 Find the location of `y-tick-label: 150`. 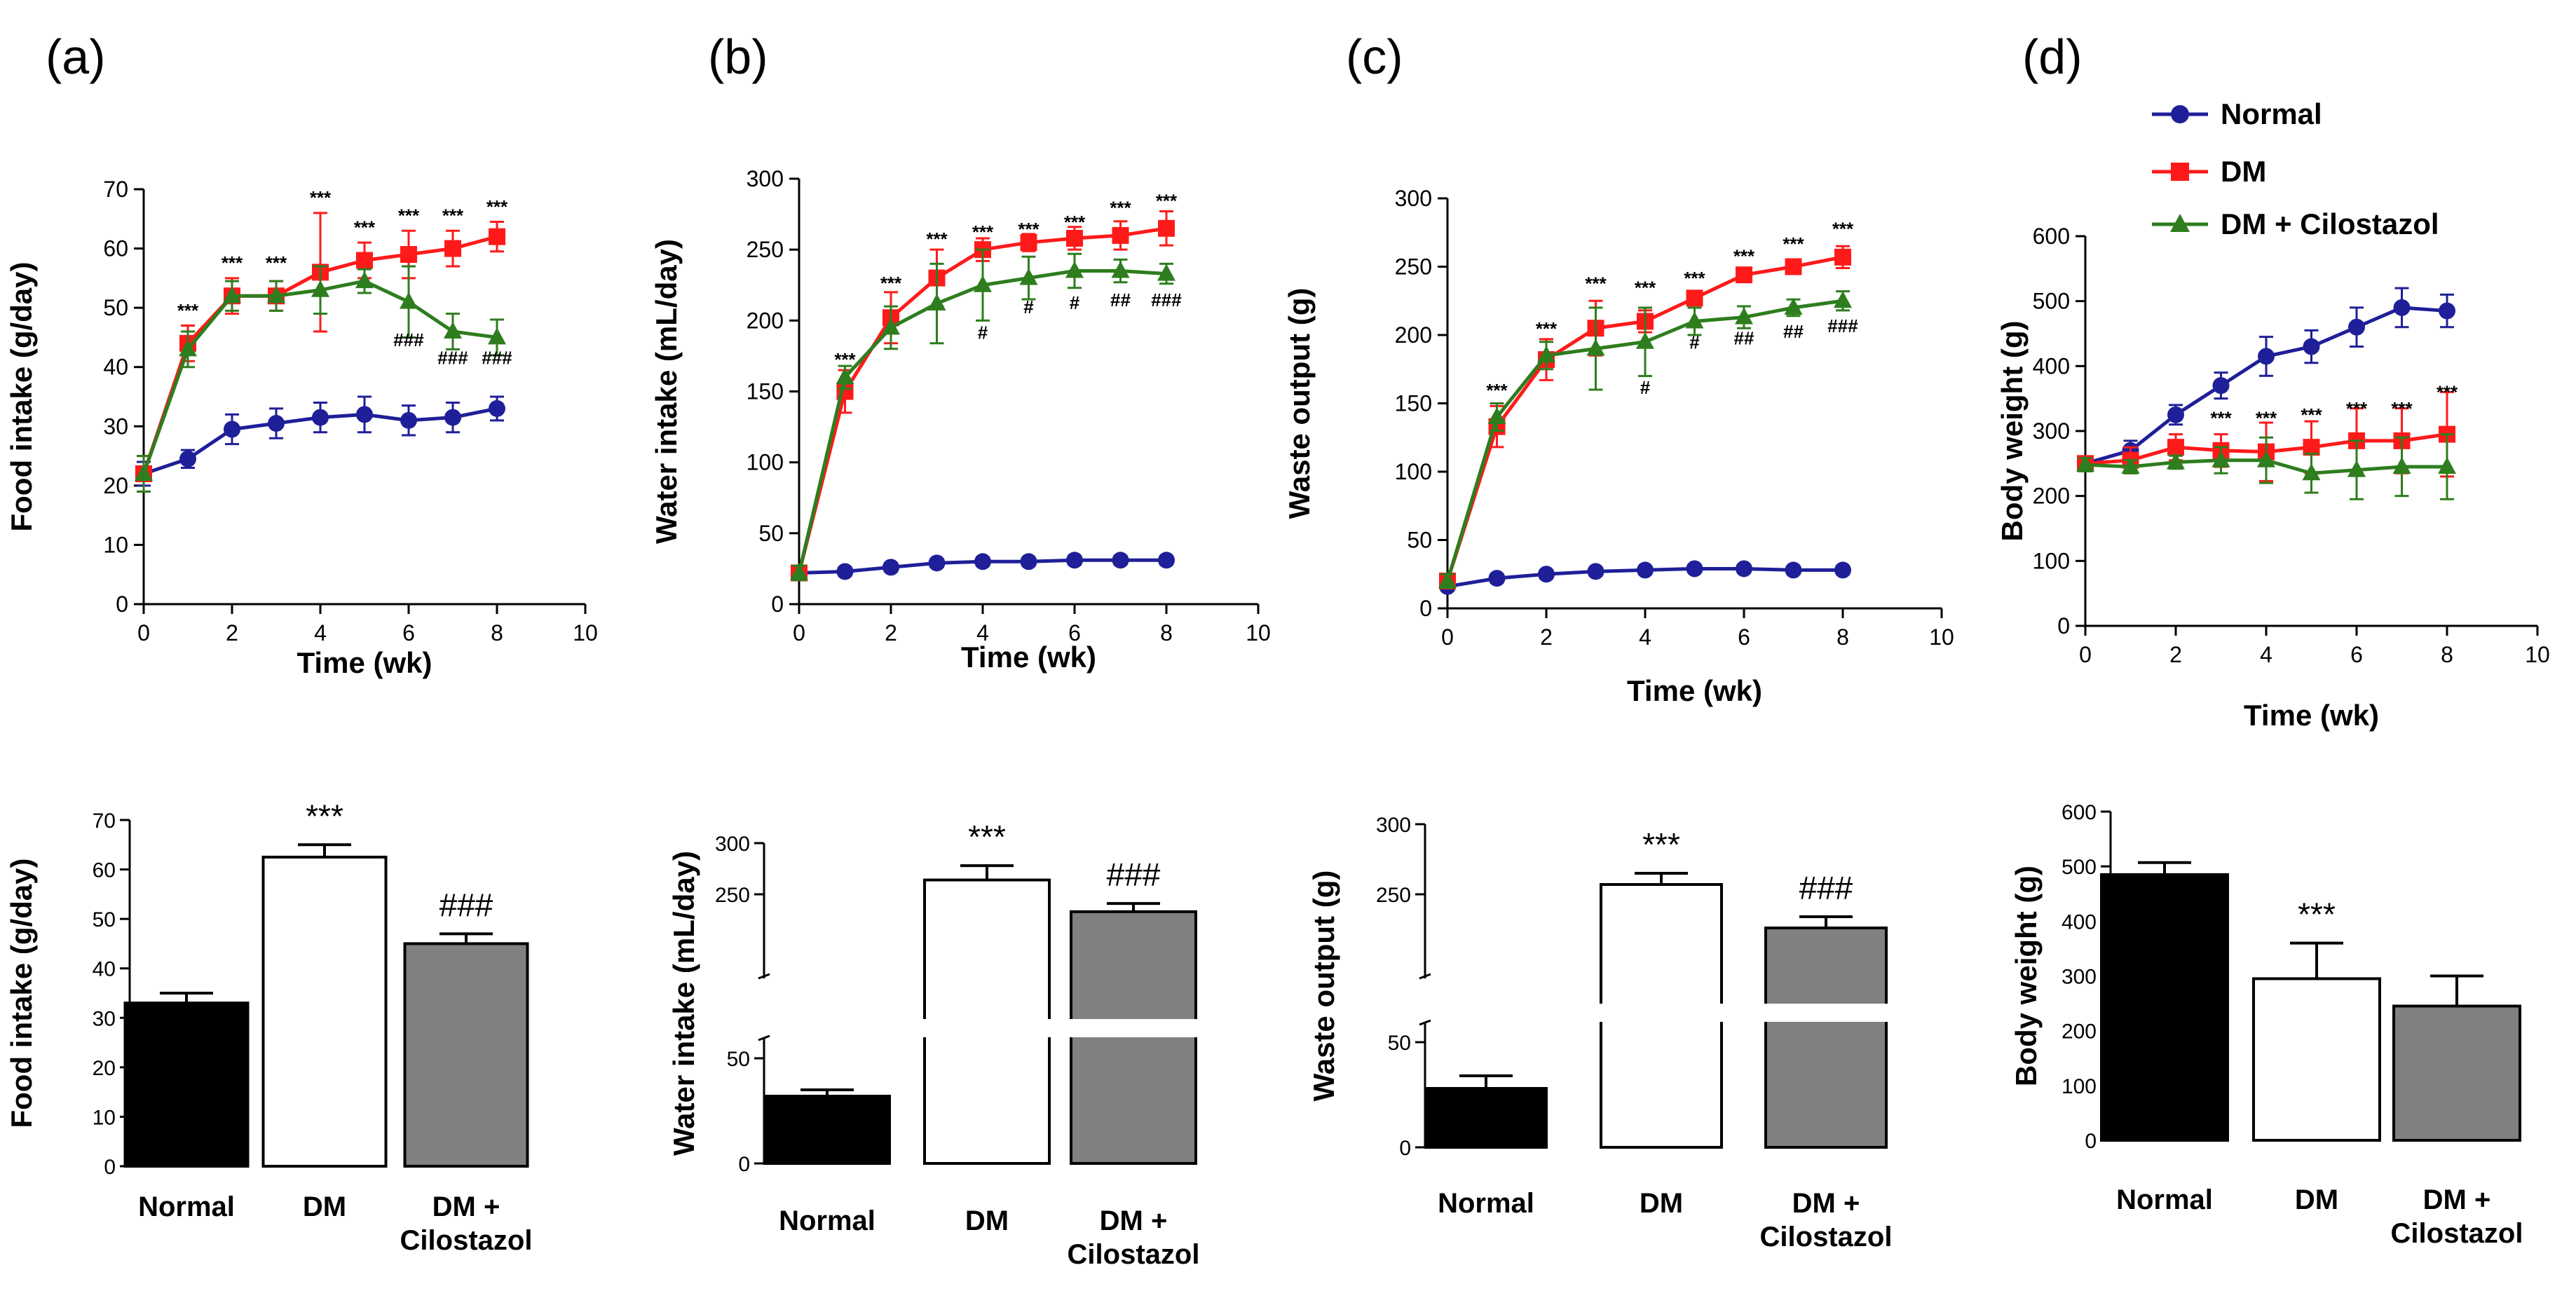

y-tick-label: 150 is located at coordinates (1413, 403).